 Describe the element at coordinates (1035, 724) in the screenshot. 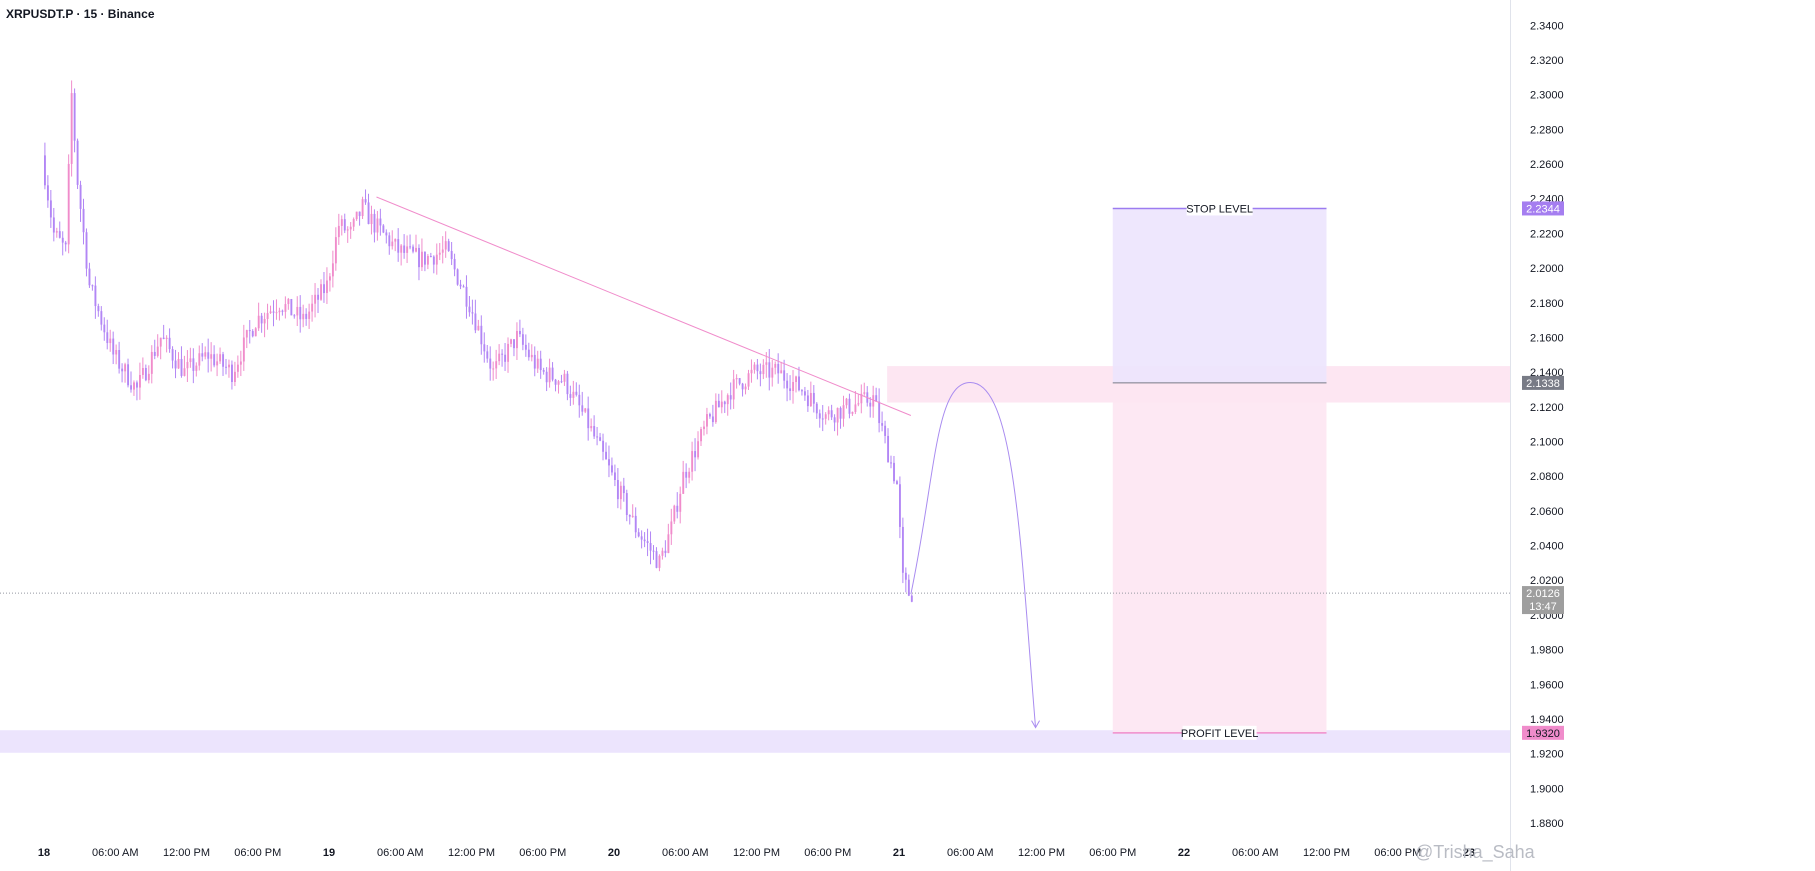

I see `projection-arrowhead` at that location.